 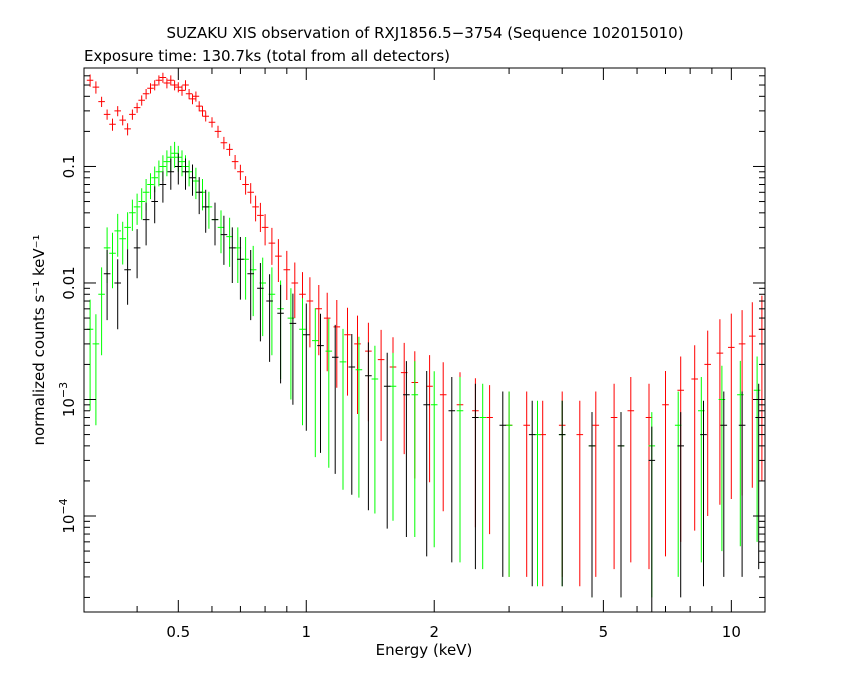 I want to click on x-tick-label: 0.5, so click(x=178, y=632).